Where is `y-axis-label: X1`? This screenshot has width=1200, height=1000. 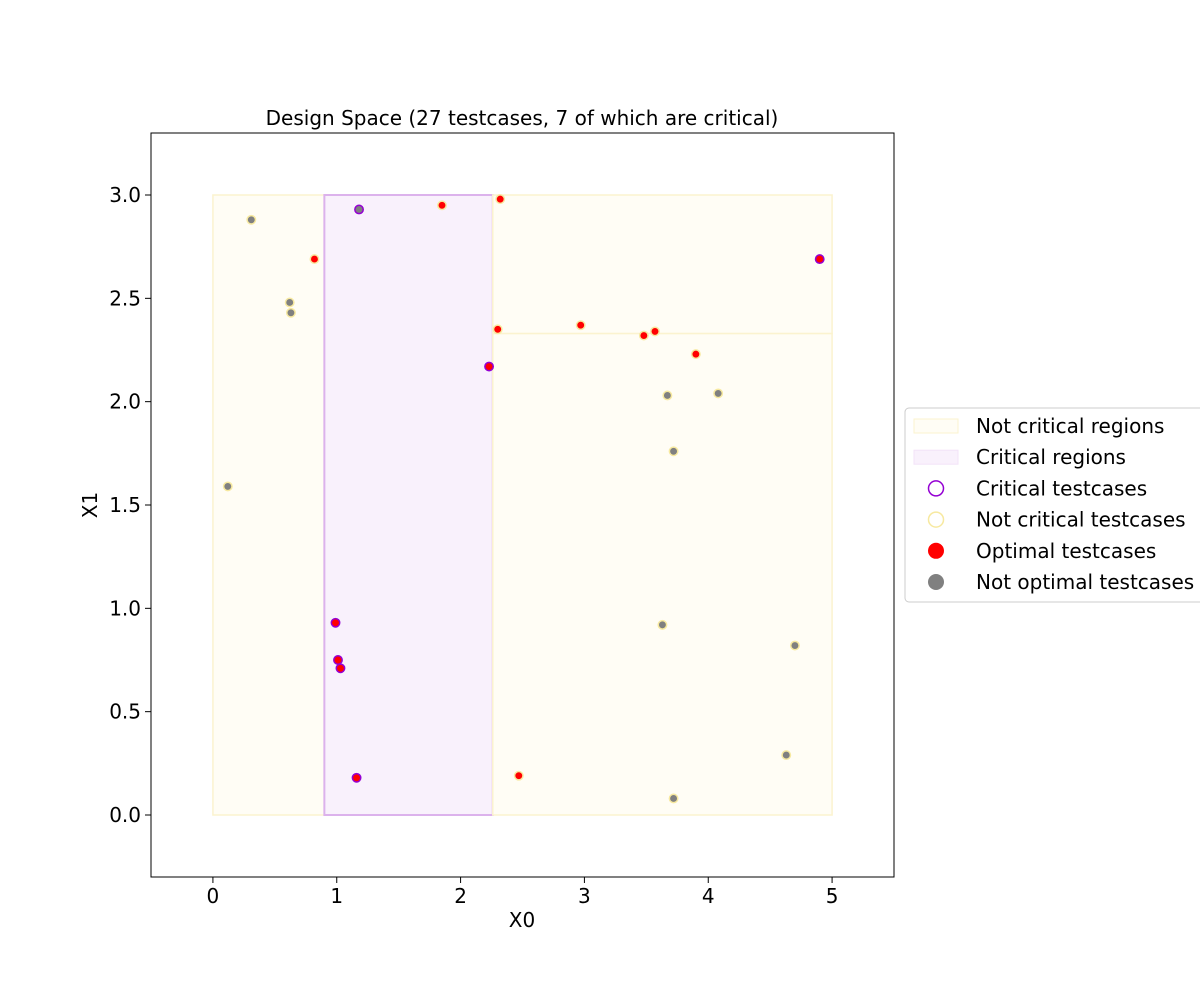
y-axis-label: X1 is located at coordinates (90, 505).